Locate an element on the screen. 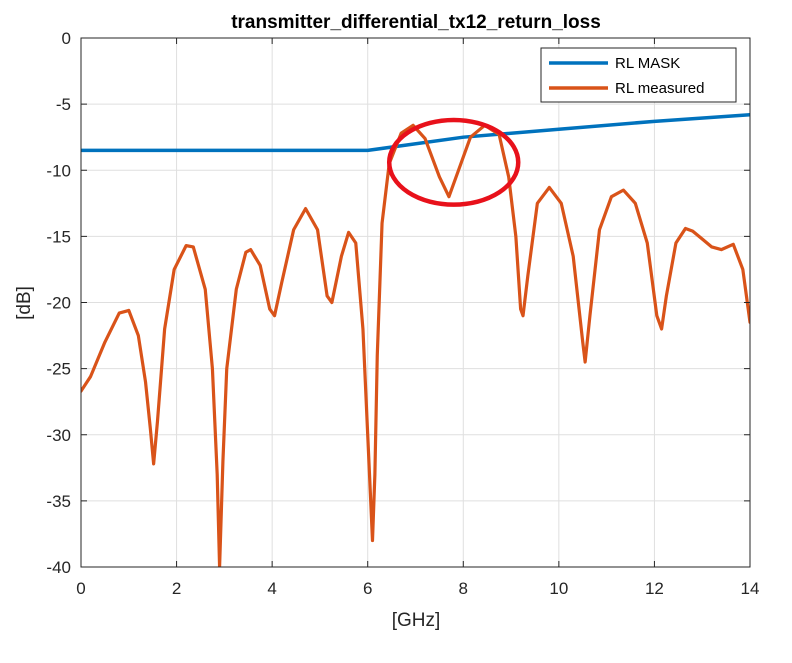  legend: RL MASK RL measured is located at coordinates (638, 75).